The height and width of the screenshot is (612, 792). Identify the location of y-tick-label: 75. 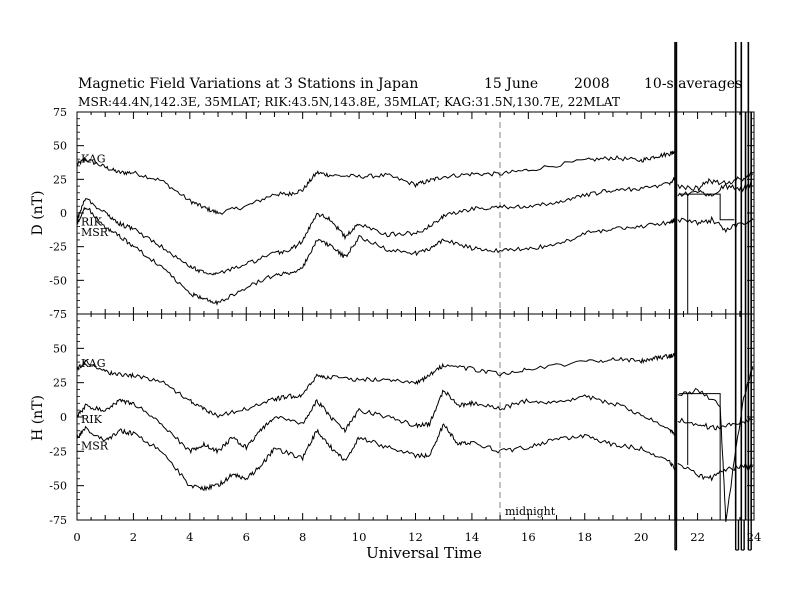
(60, 112).